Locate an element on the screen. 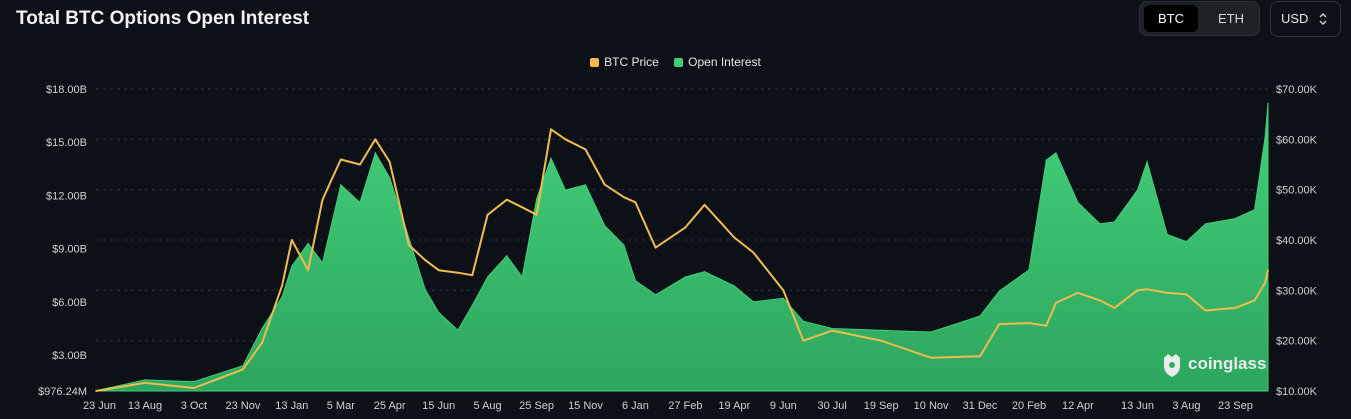 The height and width of the screenshot is (419, 1351). x-tick-label: 15 Jun is located at coordinates (438, 406).